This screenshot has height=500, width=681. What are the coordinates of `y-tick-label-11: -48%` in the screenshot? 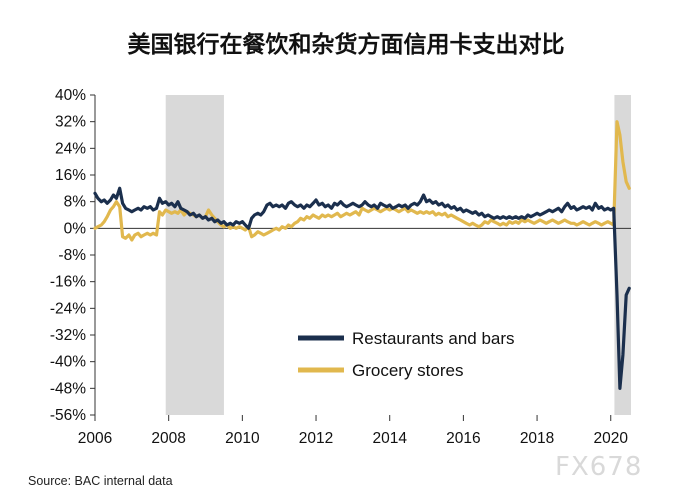 It's located at (68, 388).